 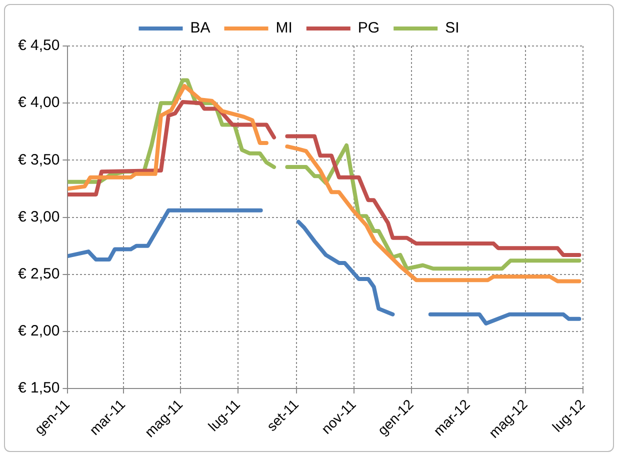 I want to click on y-tick-label: € 4,00, so click(x=39, y=103).